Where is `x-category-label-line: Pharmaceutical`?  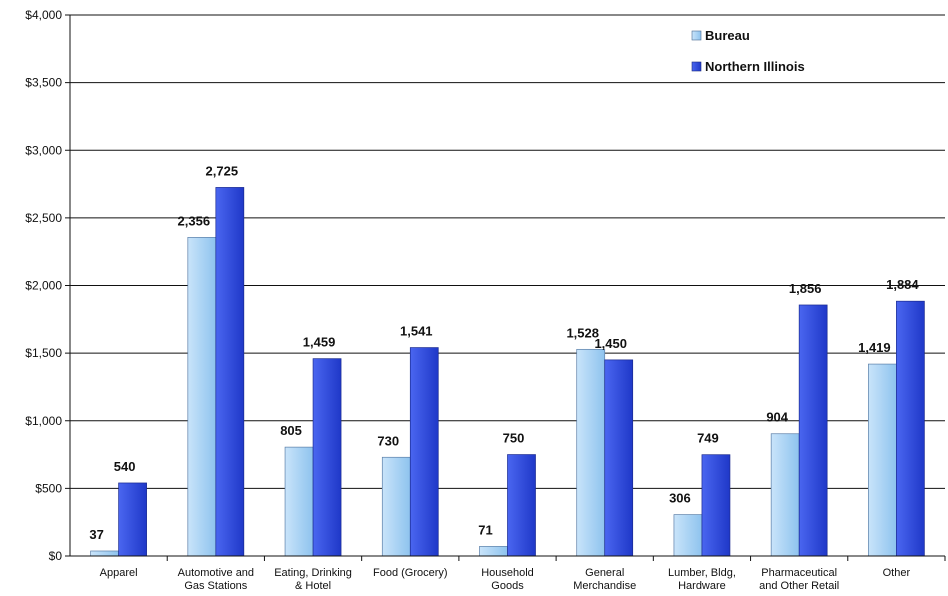
x-category-label-line: Pharmaceutical is located at coordinates (799, 573).